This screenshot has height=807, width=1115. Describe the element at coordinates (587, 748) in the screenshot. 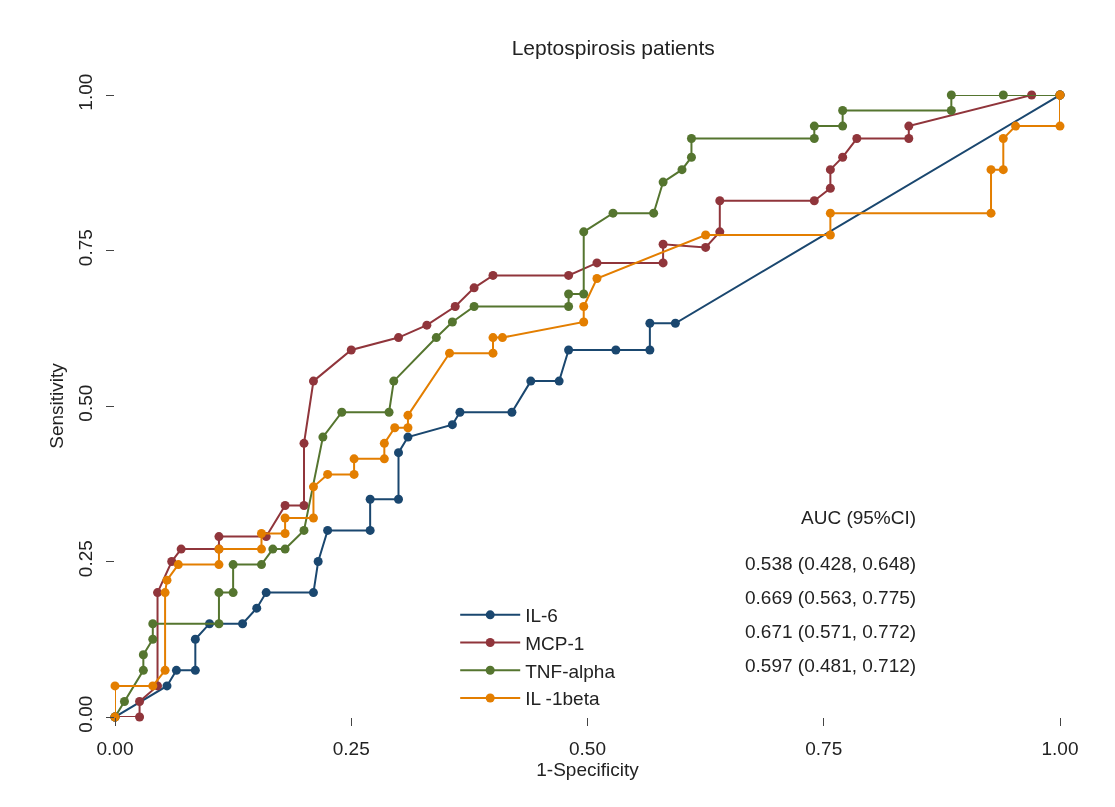

I see `x-tick-label: 0.50` at that location.